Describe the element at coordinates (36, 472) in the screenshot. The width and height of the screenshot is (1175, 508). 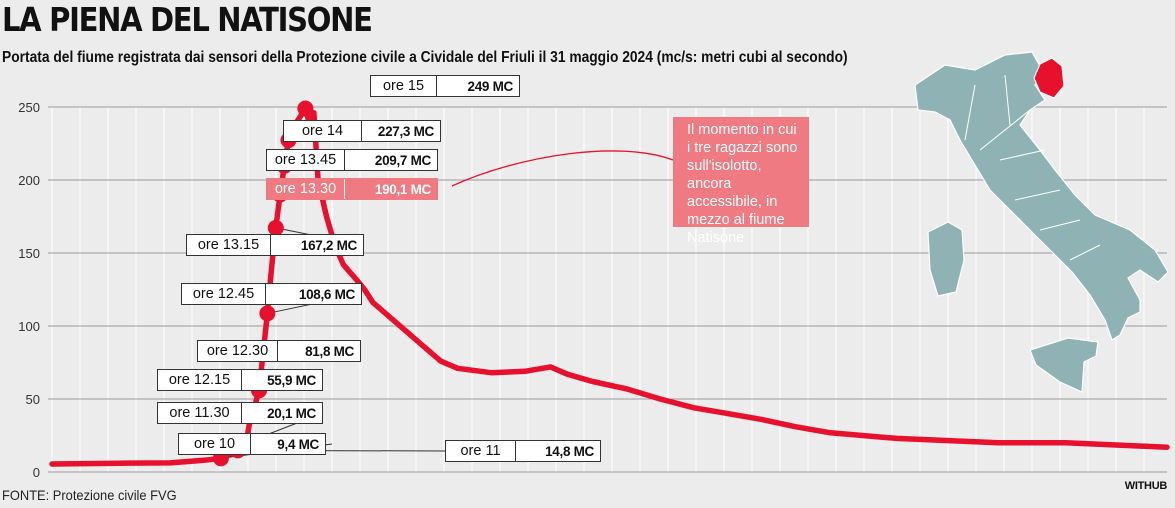
I see `y-tick-label: 0` at that location.